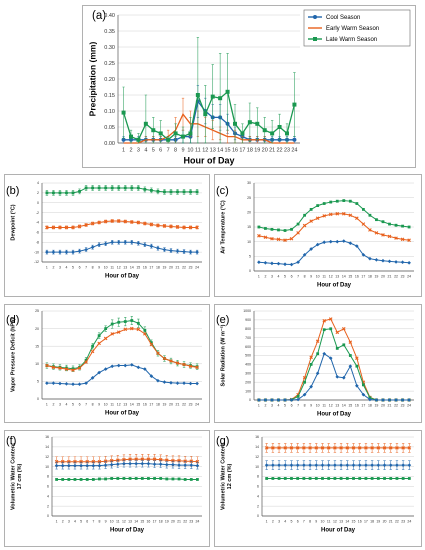  Describe the element at coordinates (315, 39) in the screenshot. I see `legend-marker` at that location.